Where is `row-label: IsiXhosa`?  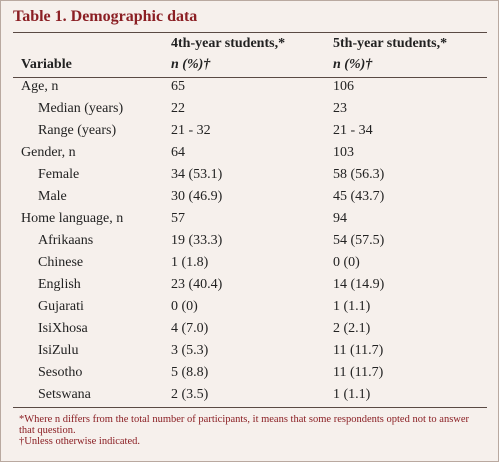
row-label: IsiXhosa is located at coordinates (63, 328).